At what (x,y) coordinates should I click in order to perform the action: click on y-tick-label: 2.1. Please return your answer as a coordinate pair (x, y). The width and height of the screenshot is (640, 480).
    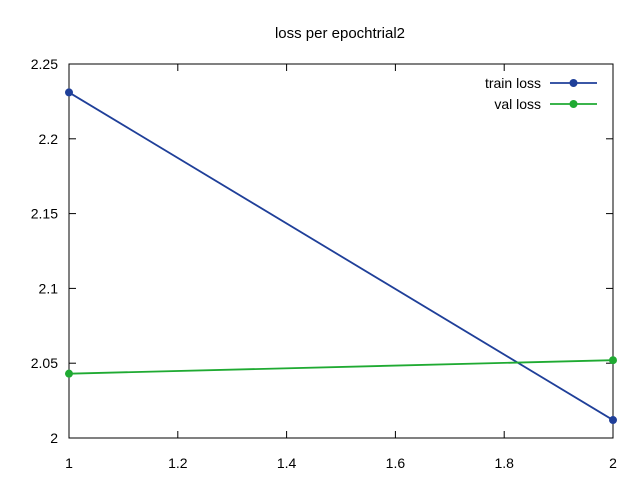
    Looking at the image, I should click on (49, 288).